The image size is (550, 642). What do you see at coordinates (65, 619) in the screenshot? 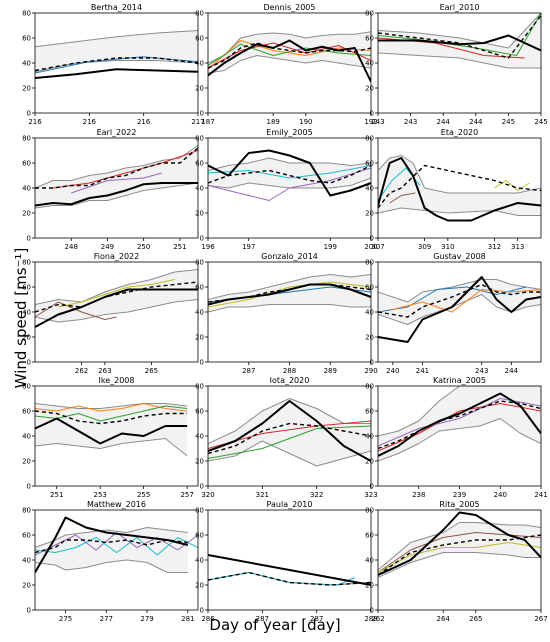
I see `x-tick-label: 275` at bounding box center [65, 619].